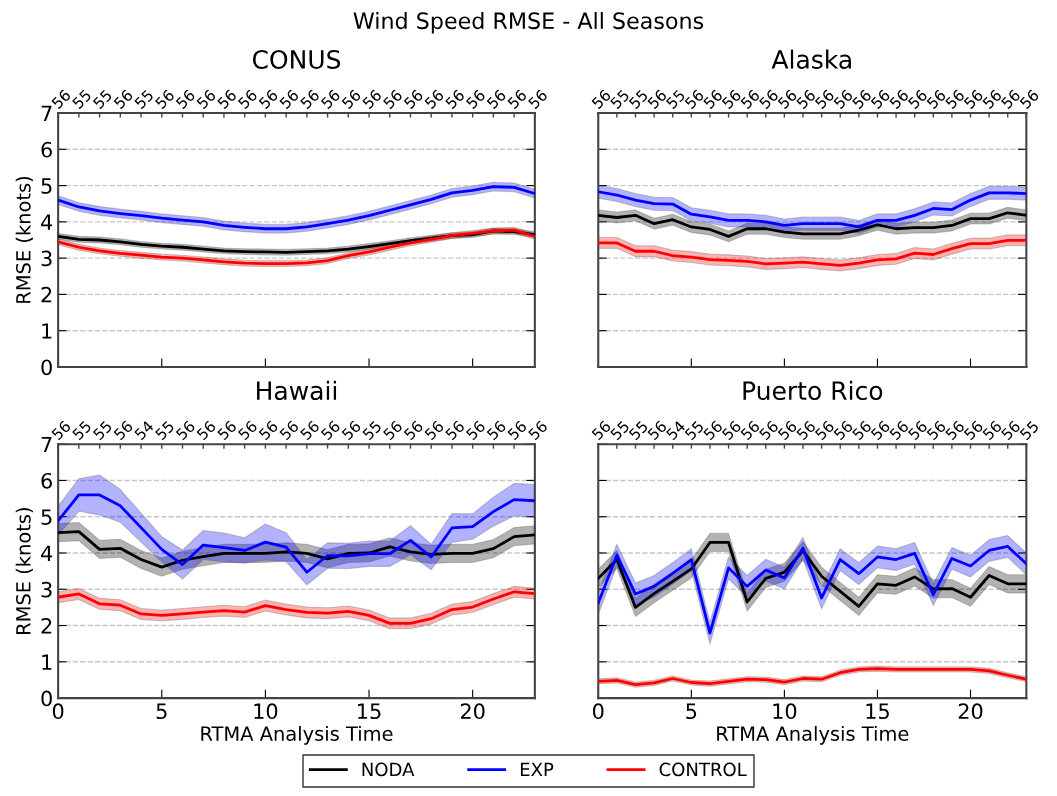  What do you see at coordinates (388, 769) in the screenshot?
I see `legend-label: NODA` at bounding box center [388, 769].